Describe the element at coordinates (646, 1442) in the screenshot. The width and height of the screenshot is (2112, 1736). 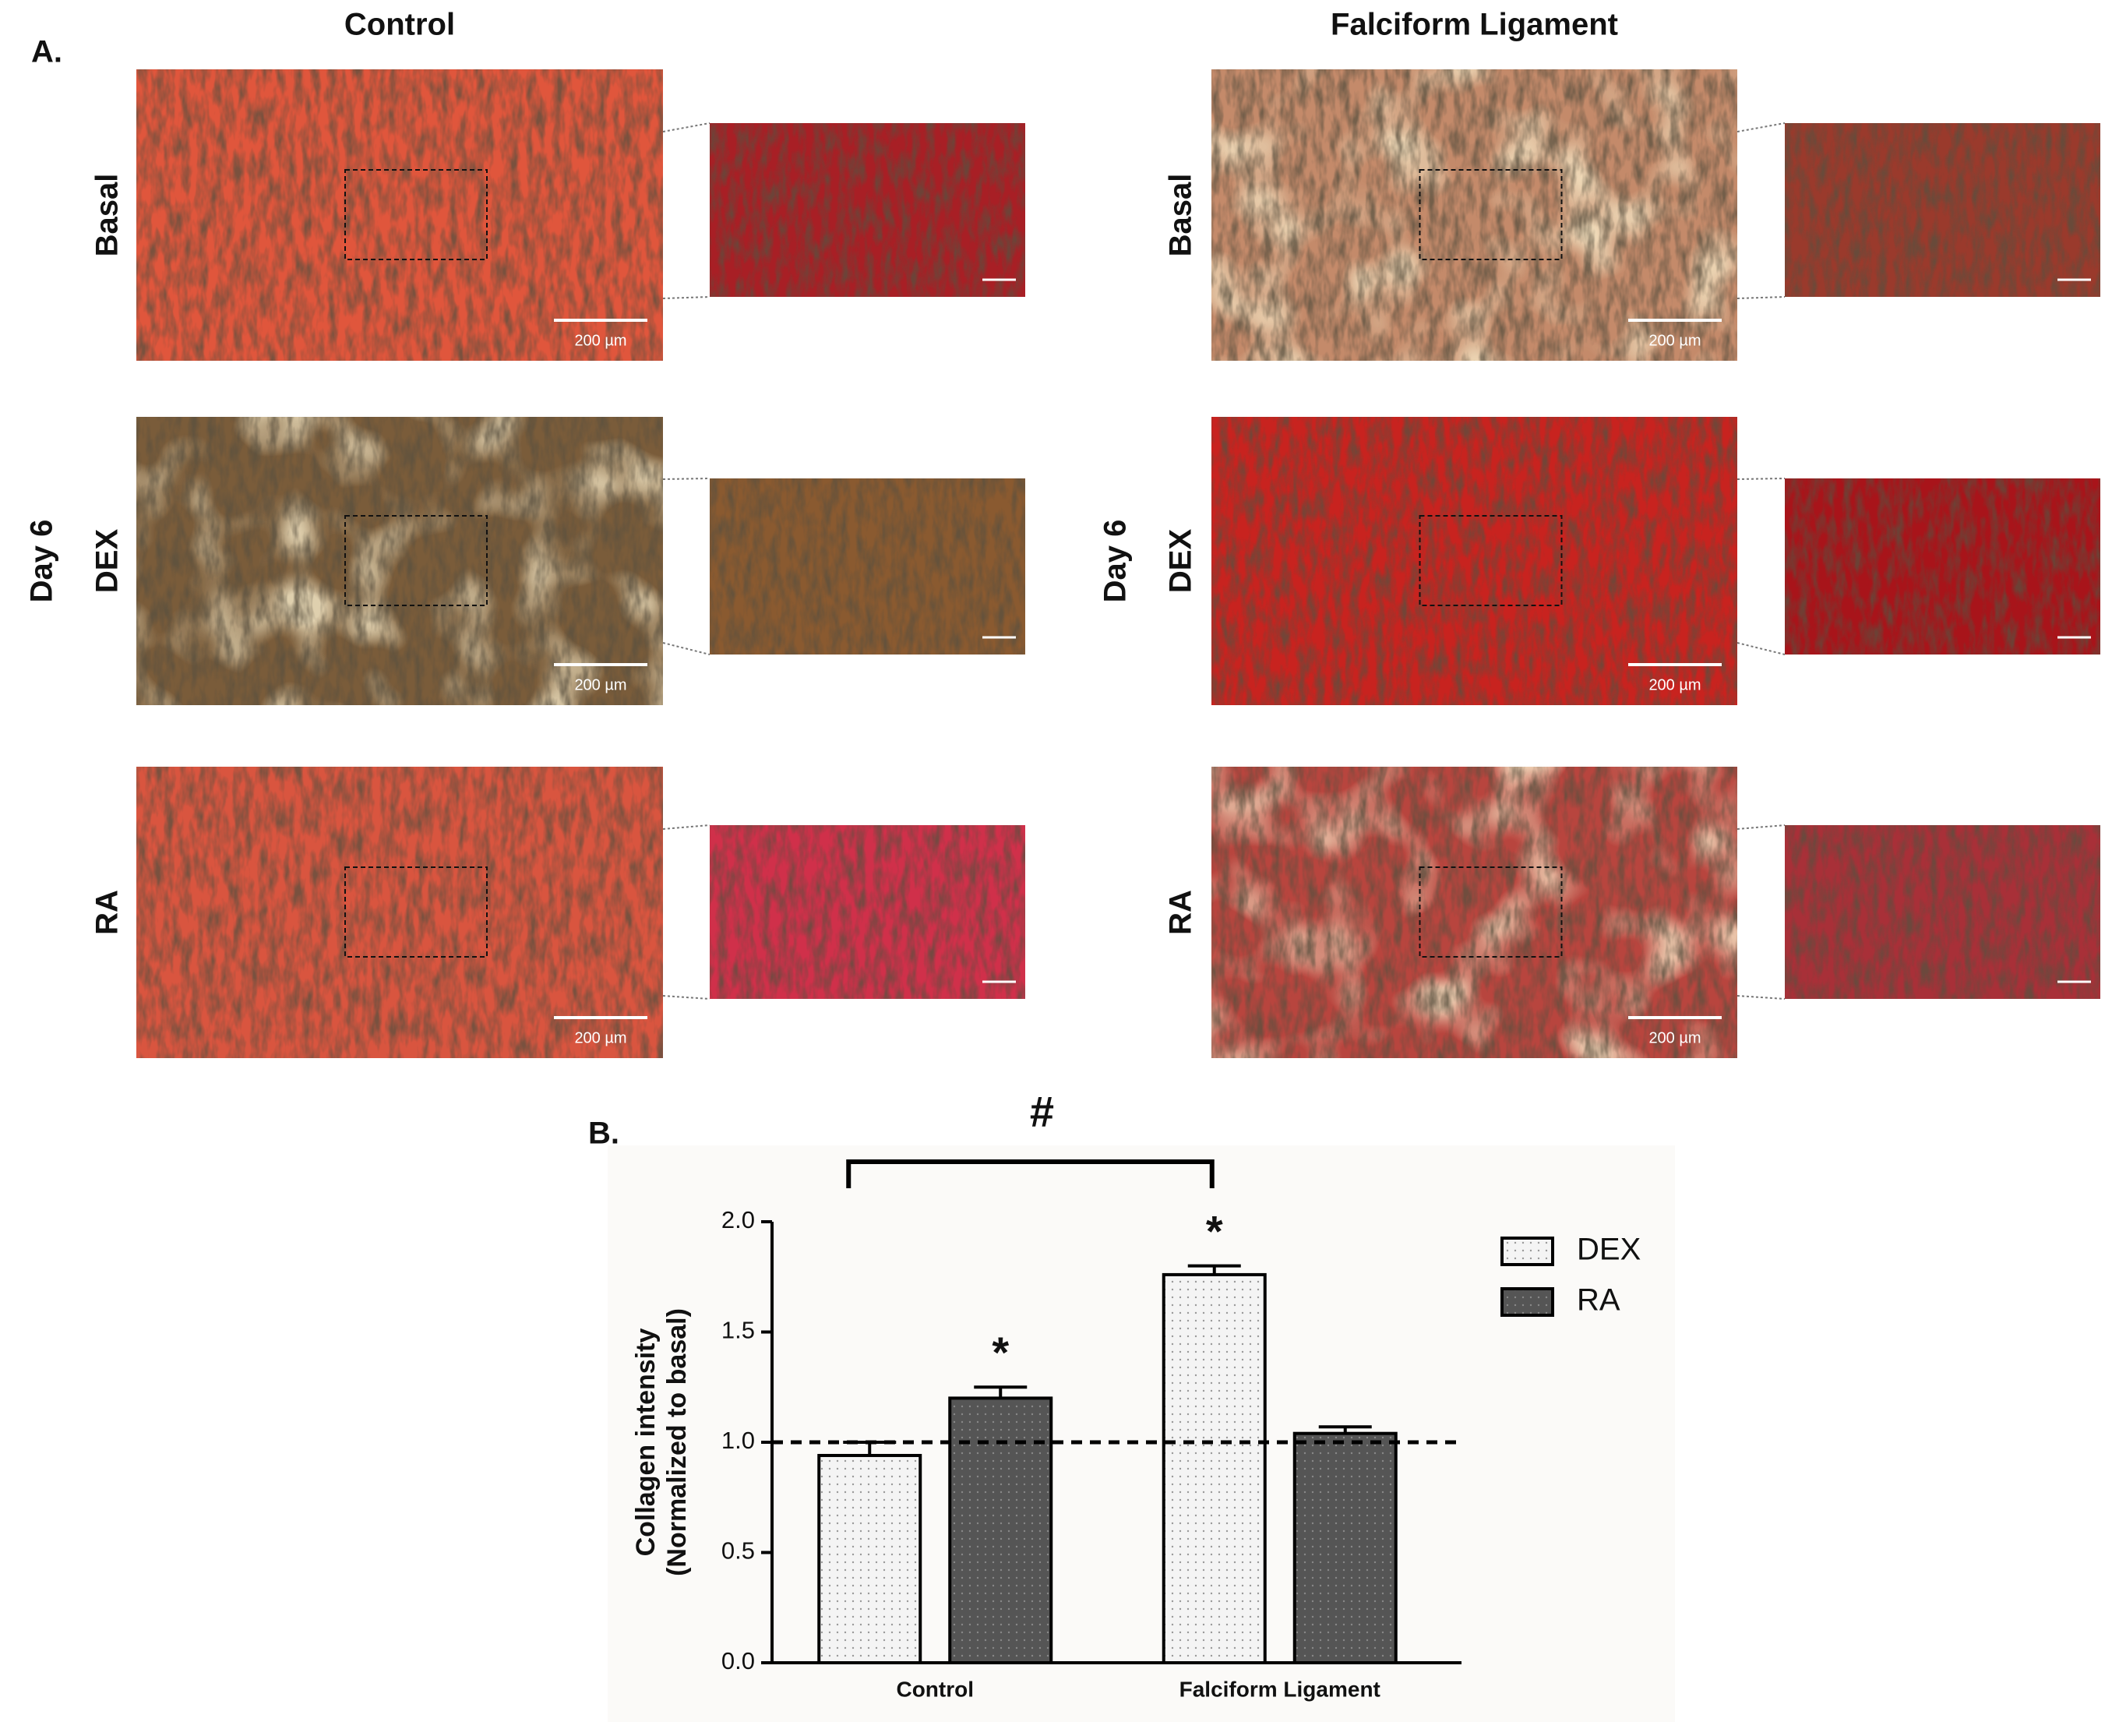
I see `y-axis-title: Collagen intensity` at that location.